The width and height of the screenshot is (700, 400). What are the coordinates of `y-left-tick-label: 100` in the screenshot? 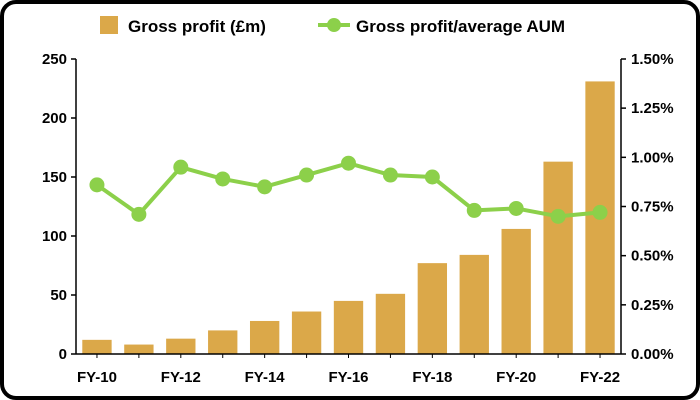 It's located at (54, 236).